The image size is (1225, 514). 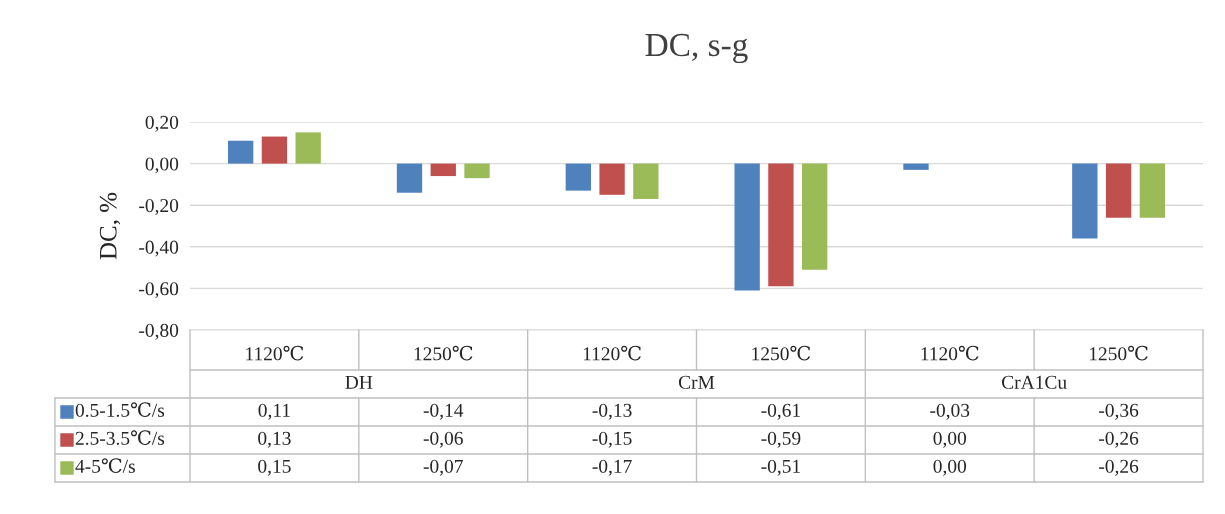 What do you see at coordinates (443, 411) in the screenshot?
I see `data-label: -0,14` at bounding box center [443, 411].